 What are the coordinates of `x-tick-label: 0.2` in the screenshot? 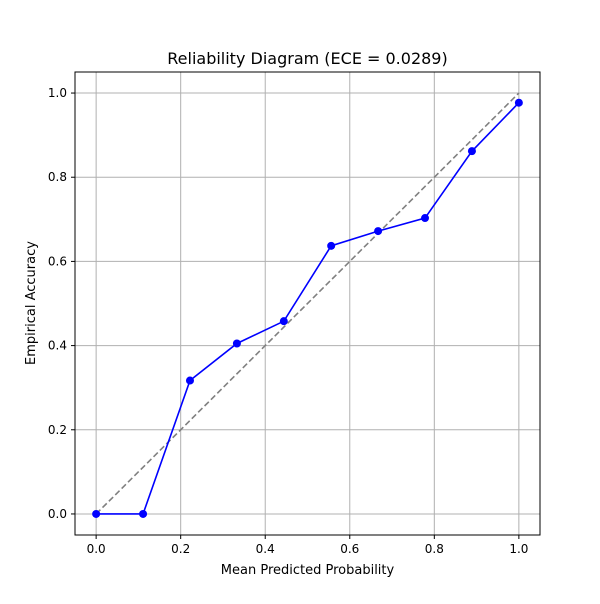 It's located at (180, 549).